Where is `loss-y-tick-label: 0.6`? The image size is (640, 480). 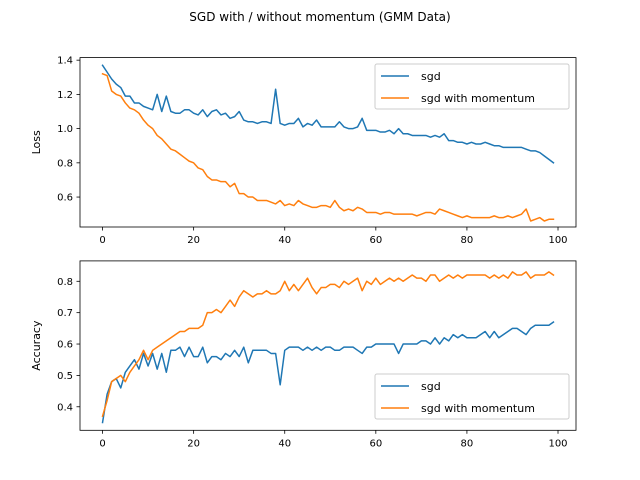 loss-y-tick-label: 0.6 is located at coordinates (65, 198).